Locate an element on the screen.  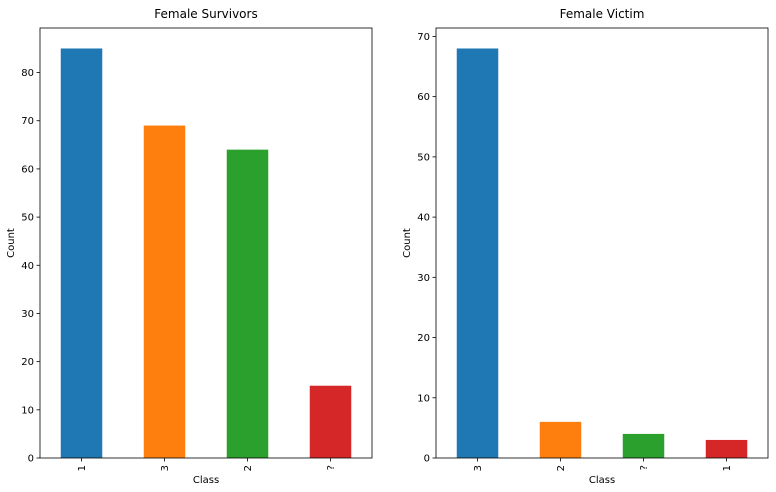
chart-title: Female Survivors is located at coordinates (205, 14).